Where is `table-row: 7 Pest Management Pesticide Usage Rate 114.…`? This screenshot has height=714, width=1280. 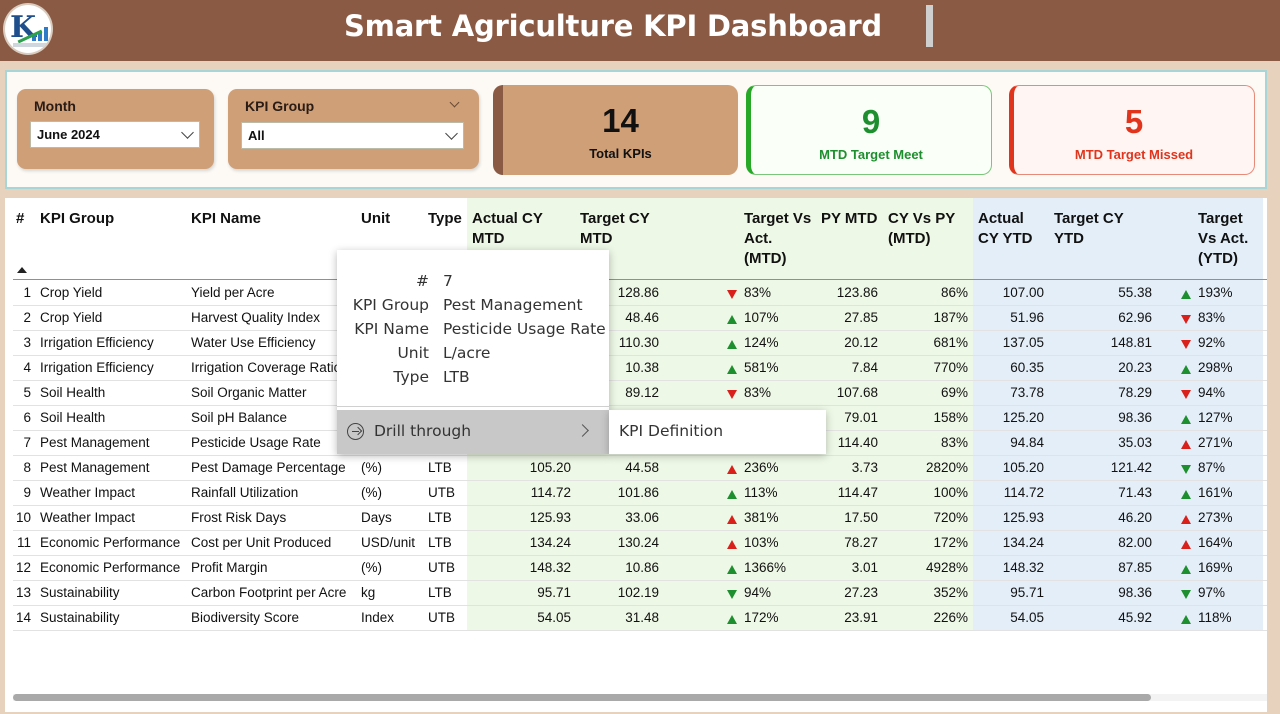
table-row: 7 Pest Management Pesticide Usage Rate 114.… is located at coordinates (636, 443).